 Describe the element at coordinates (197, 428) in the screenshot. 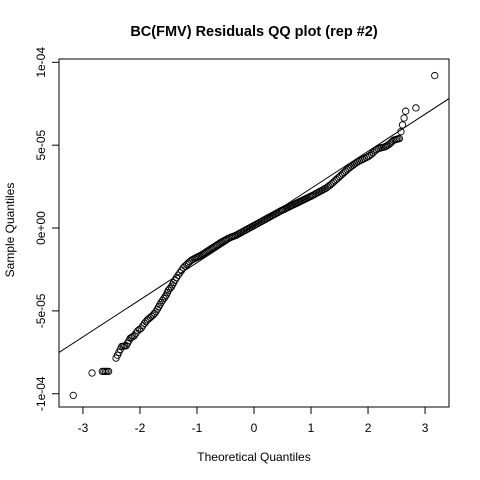

I see `x-tick-label: -1` at that location.